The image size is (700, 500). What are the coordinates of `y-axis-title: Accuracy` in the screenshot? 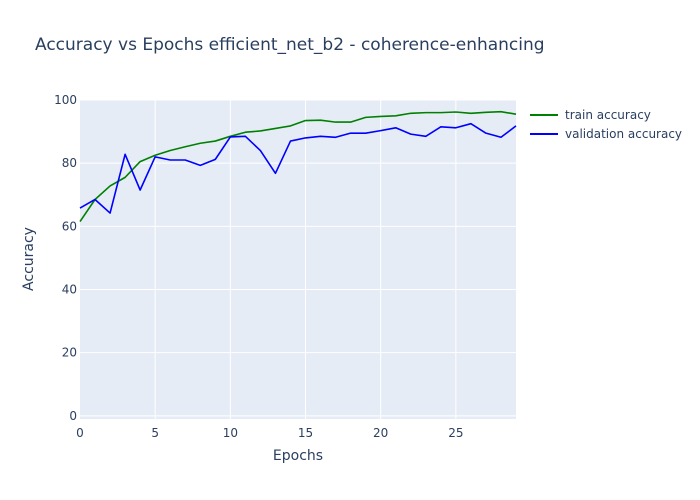 It's located at (29, 259).